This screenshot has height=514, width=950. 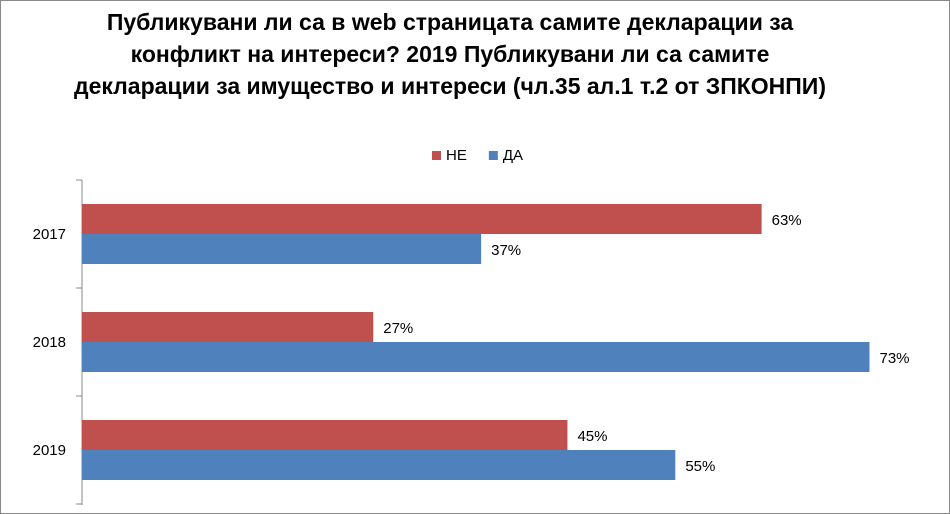 What do you see at coordinates (49, 342) in the screenshot?
I see `y-tick-label: 2018` at bounding box center [49, 342].